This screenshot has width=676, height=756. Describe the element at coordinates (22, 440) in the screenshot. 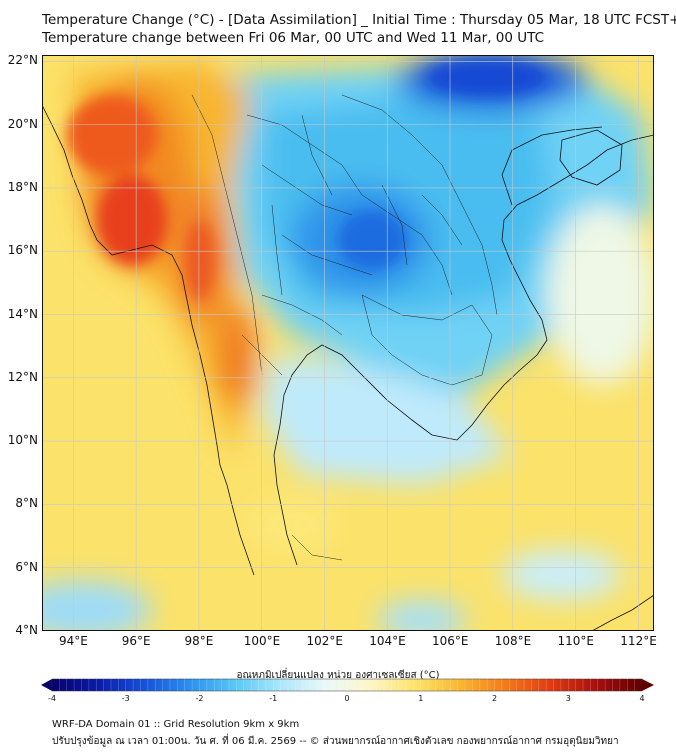

I see `lat-tick-label: 10°N` at that location.